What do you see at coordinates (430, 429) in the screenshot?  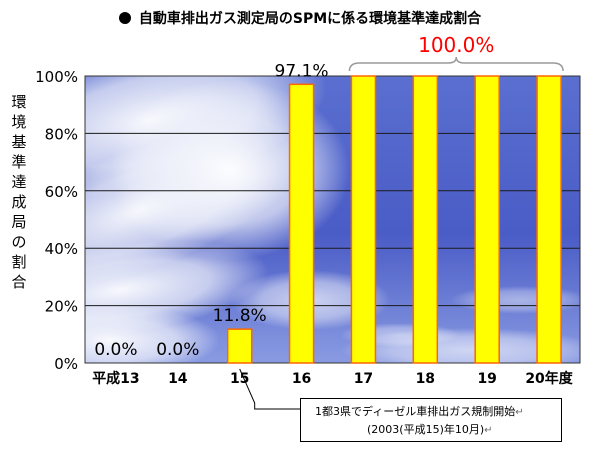 I see `note-line-2: (2003(平成15)年10月)↵` at bounding box center [430, 429].